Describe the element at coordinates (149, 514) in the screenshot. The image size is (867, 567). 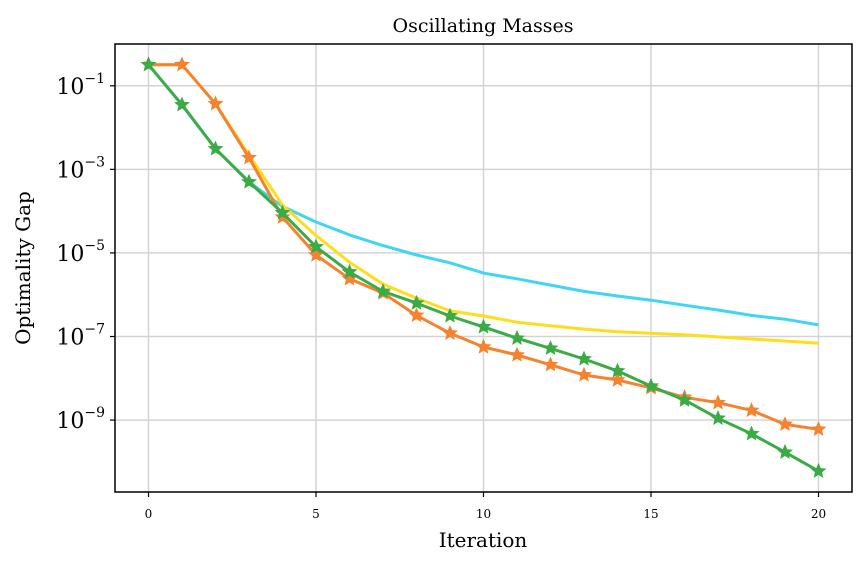
I see `x-tick-label: 0` at that location.